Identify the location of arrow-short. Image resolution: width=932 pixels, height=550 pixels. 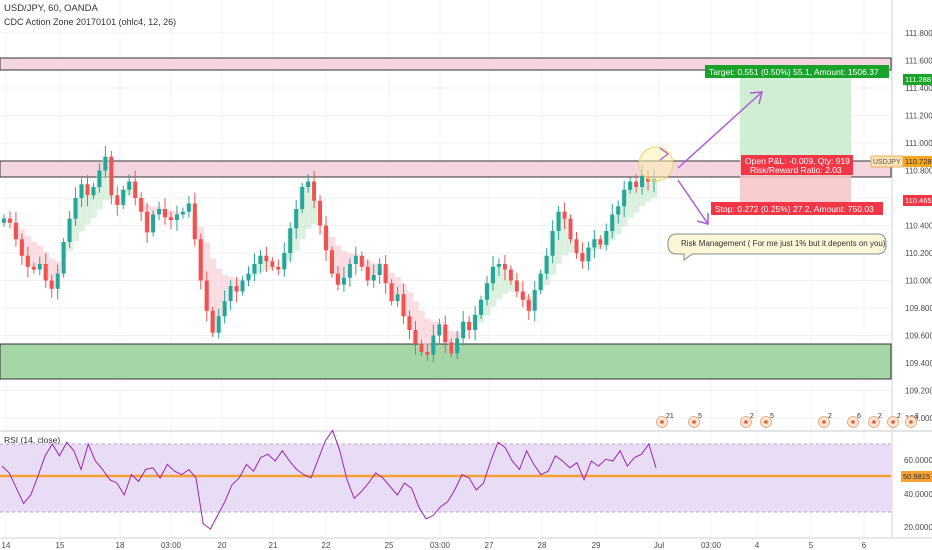
(664, 154).